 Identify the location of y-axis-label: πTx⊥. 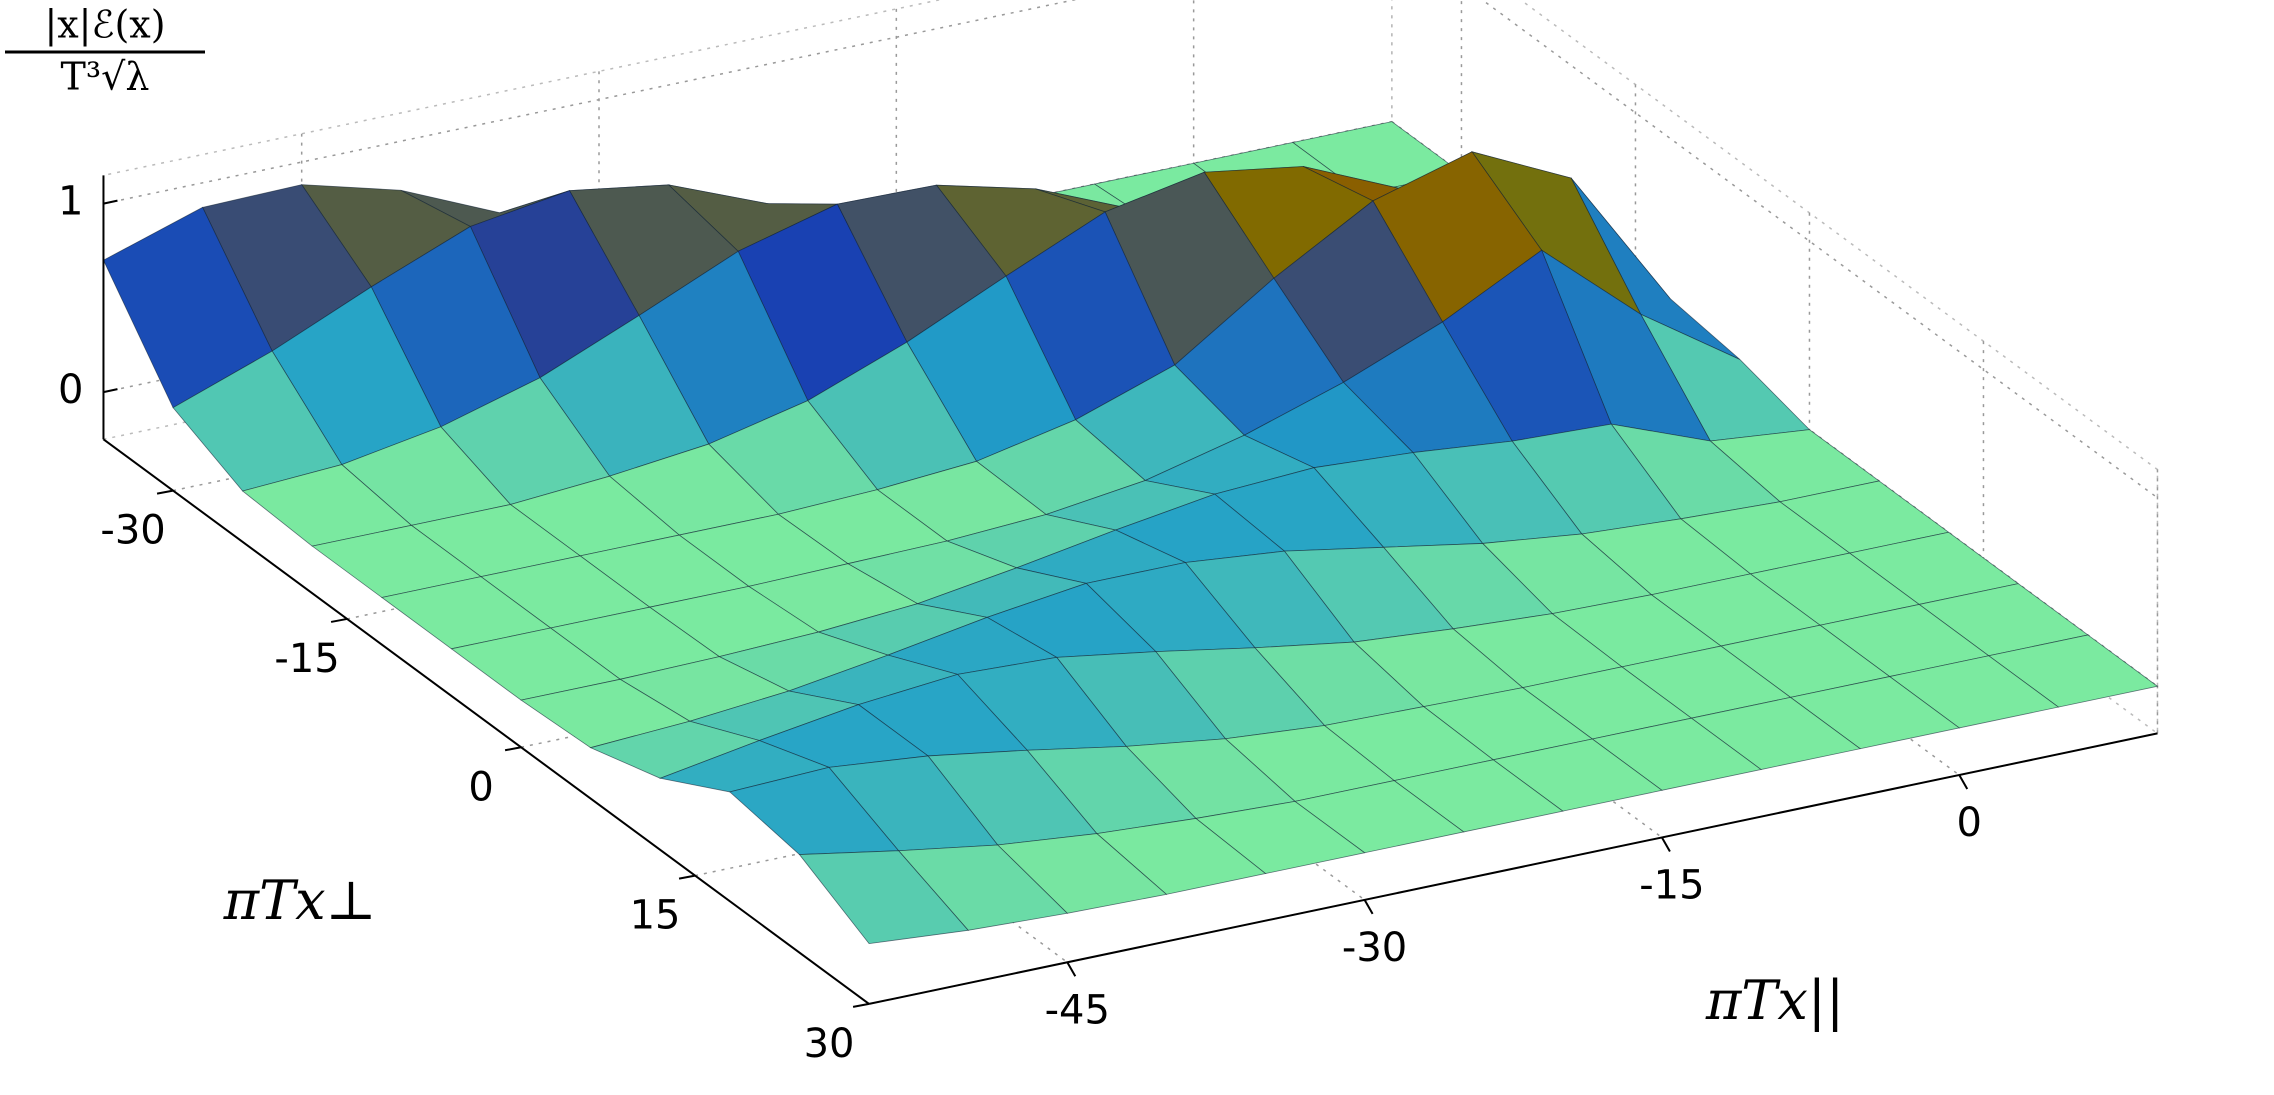
(300, 900).